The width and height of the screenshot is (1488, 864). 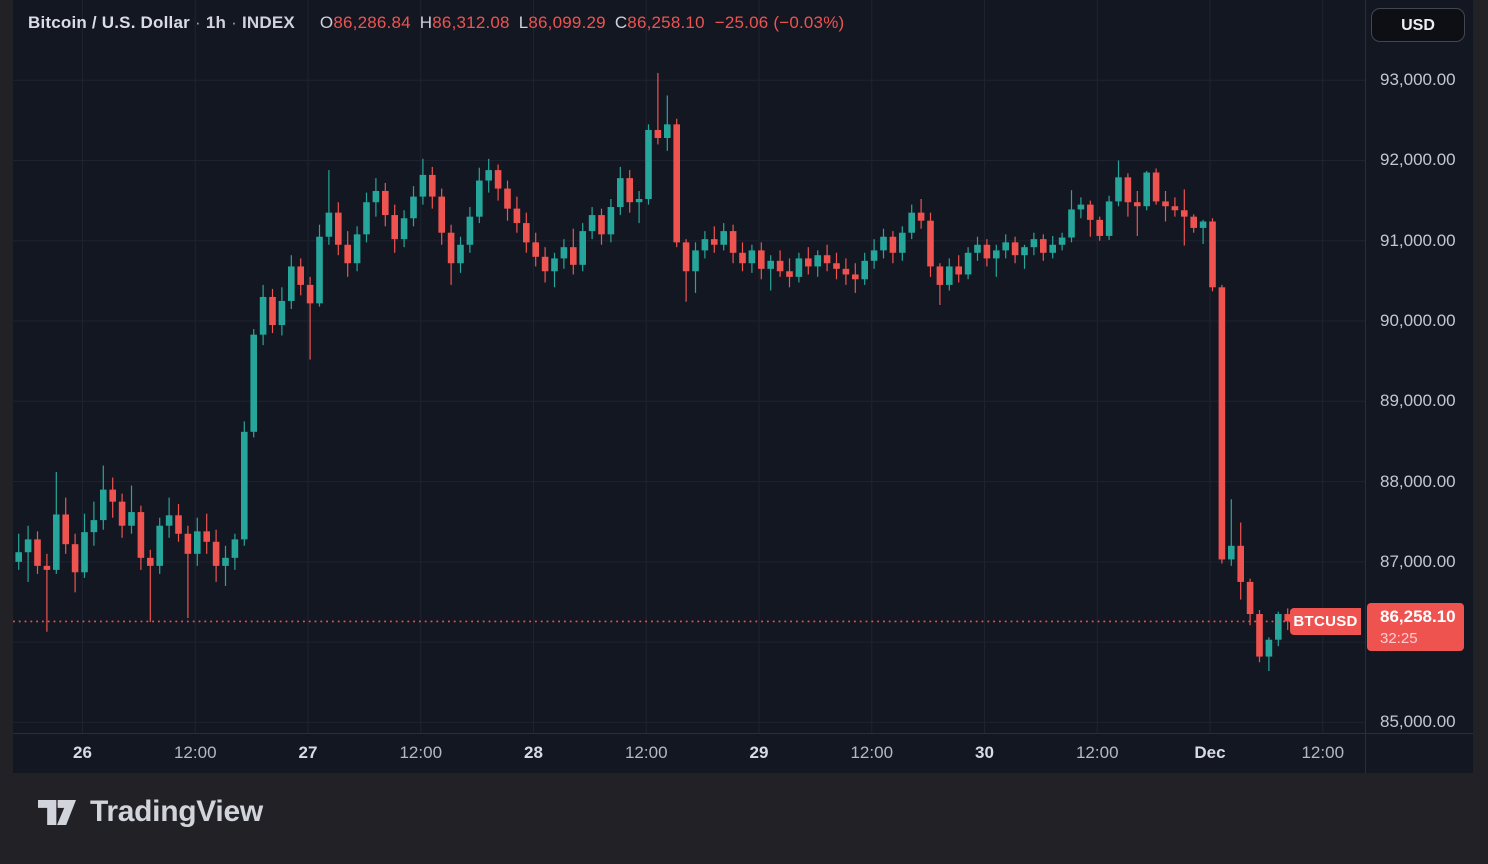 I want to click on time-axis-label-major: 30, so click(x=984, y=752).